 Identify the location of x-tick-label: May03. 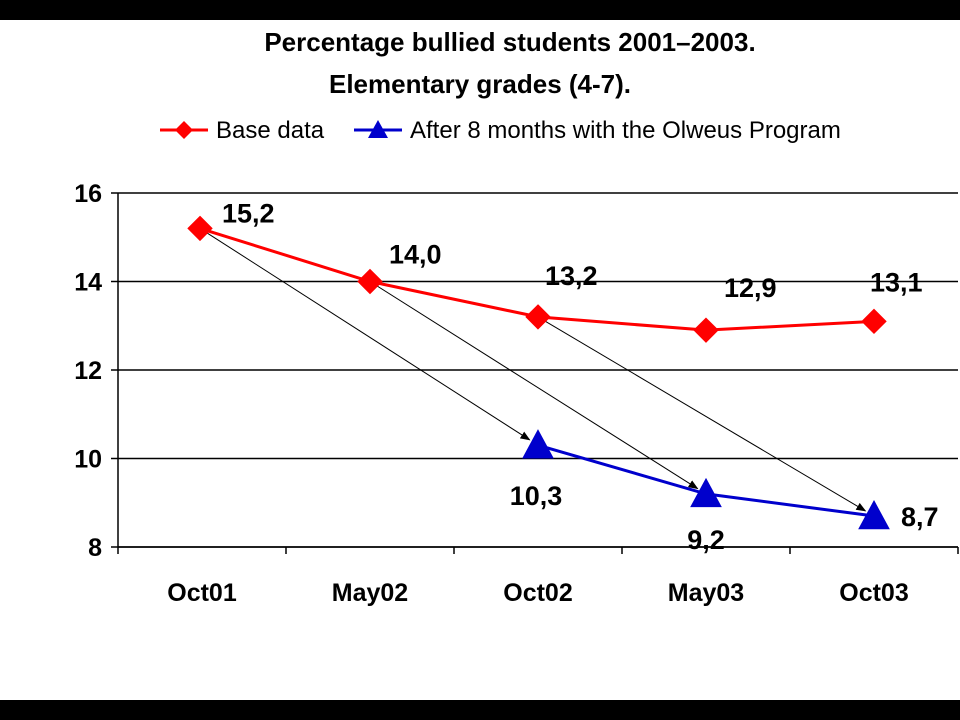
(706, 593).